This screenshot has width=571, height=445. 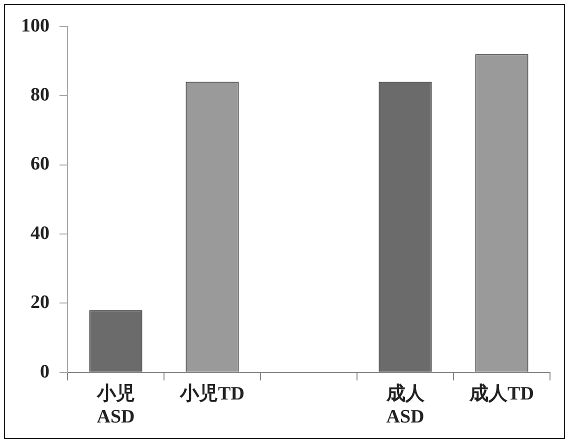 I want to click on x-tick-label: 小児 ASD, so click(x=115, y=405).